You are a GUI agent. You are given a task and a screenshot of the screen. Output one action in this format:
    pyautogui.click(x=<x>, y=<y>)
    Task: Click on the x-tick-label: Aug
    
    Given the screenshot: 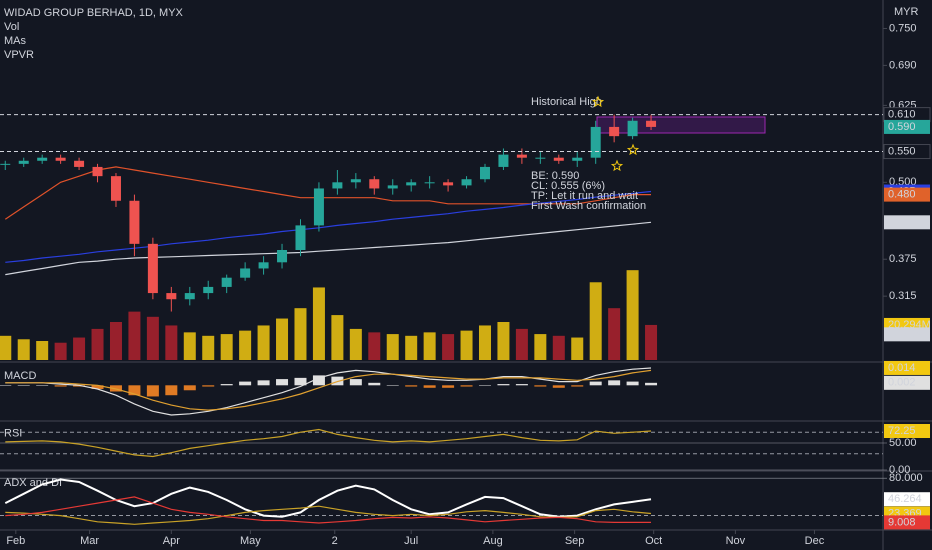 What is the action you would take?
    pyautogui.click(x=493, y=541)
    